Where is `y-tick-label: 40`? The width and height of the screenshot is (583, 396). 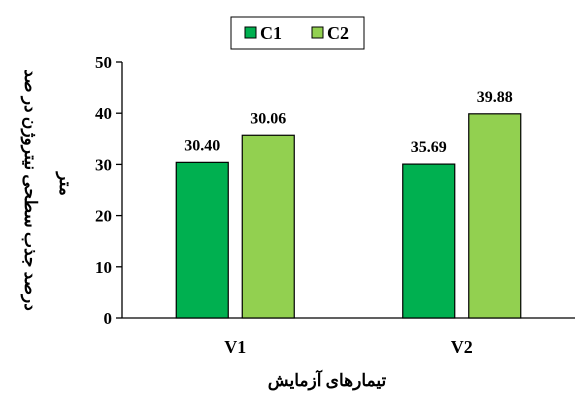
y-tick-label: 40 is located at coordinates (103, 113).